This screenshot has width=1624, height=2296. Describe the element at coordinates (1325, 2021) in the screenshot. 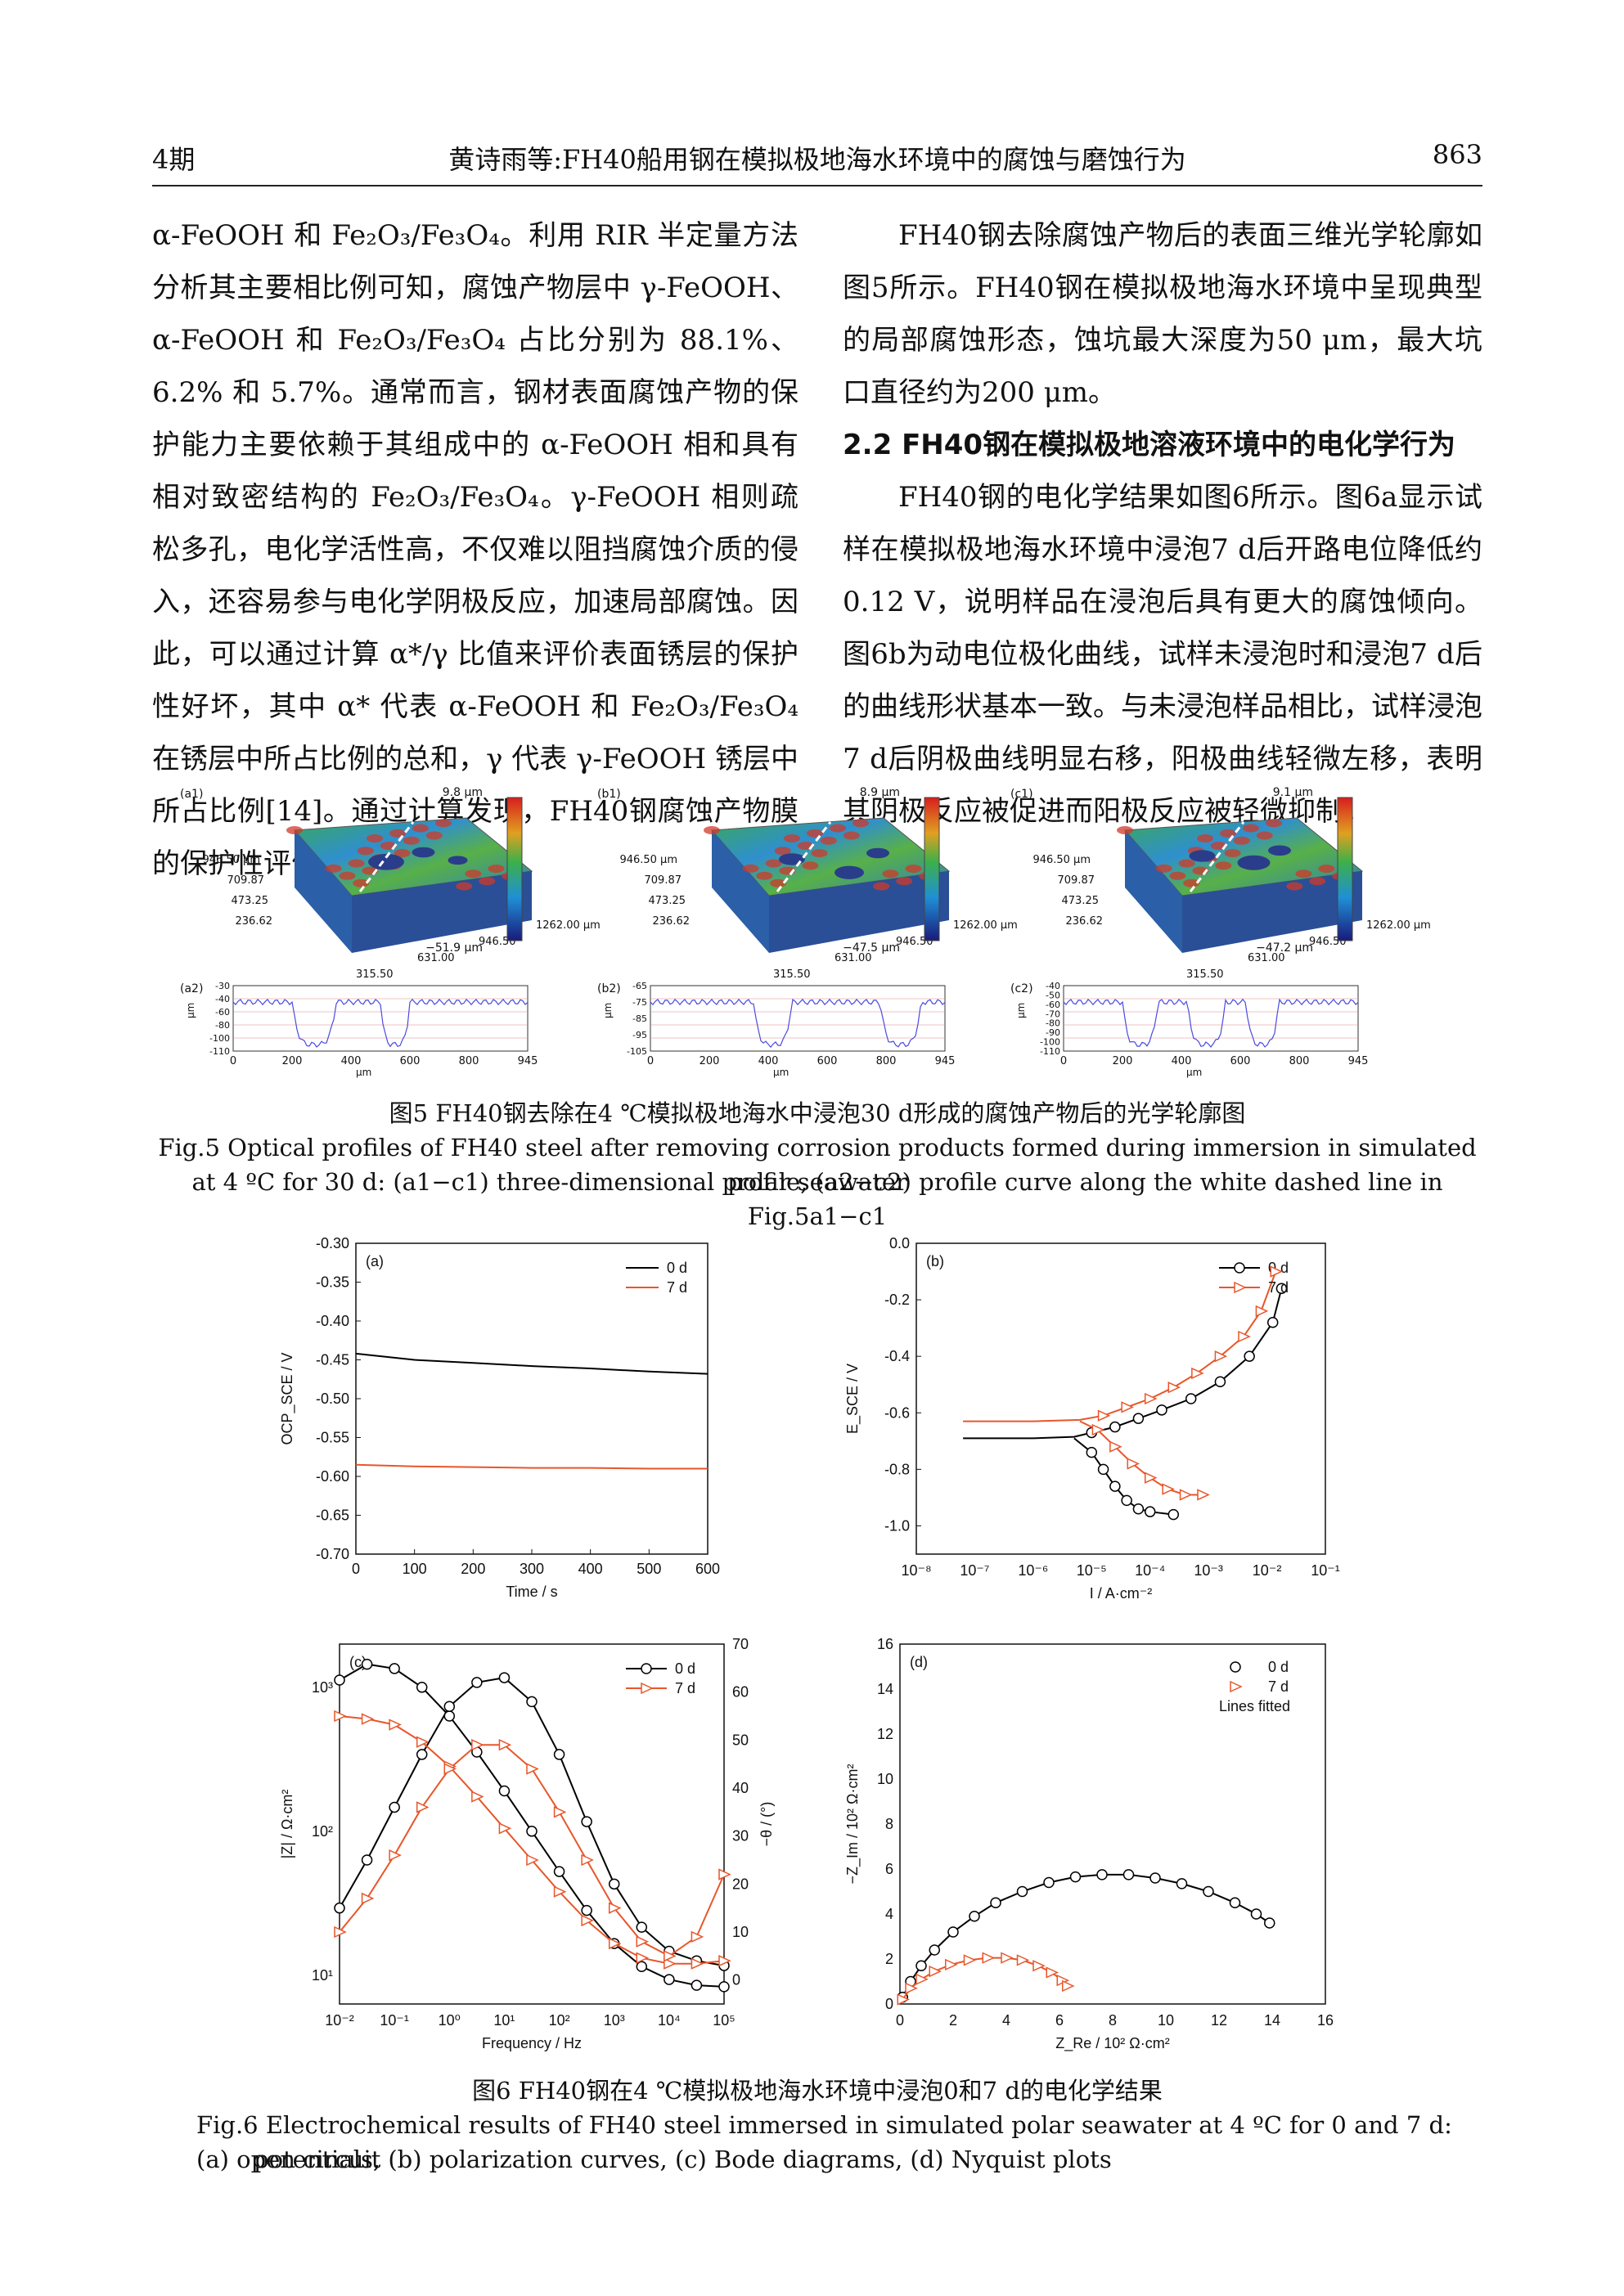

I see `x-tick-label: 16` at that location.